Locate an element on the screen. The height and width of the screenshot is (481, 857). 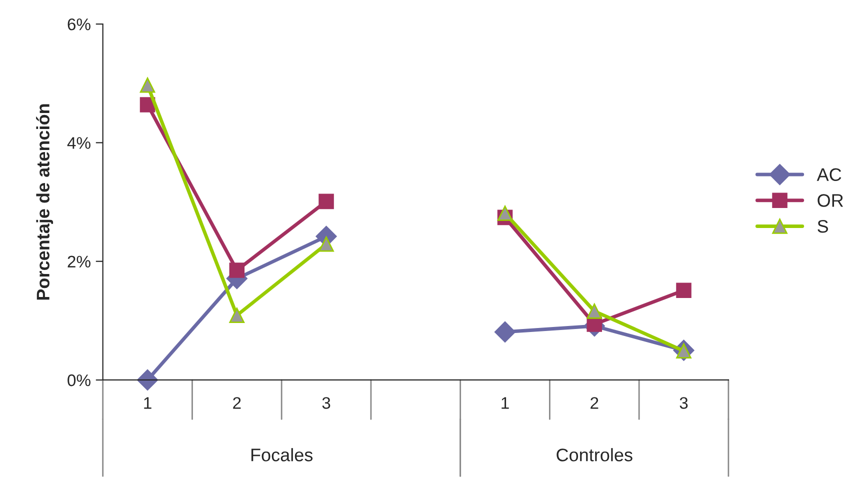
text: Controles is located at coordinates (594, 455).